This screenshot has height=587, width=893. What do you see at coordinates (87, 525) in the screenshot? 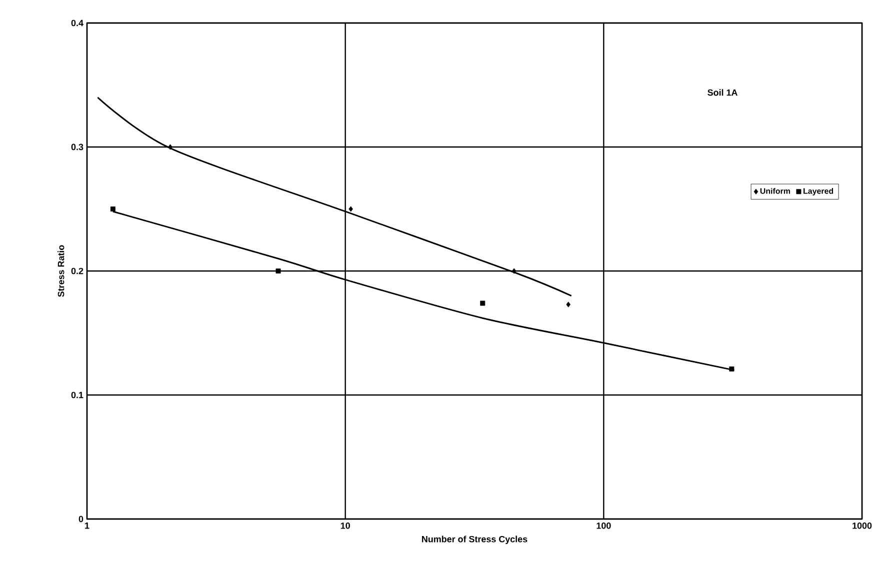
I see `x-tick-label: 1` at bounding box center [87, 525].